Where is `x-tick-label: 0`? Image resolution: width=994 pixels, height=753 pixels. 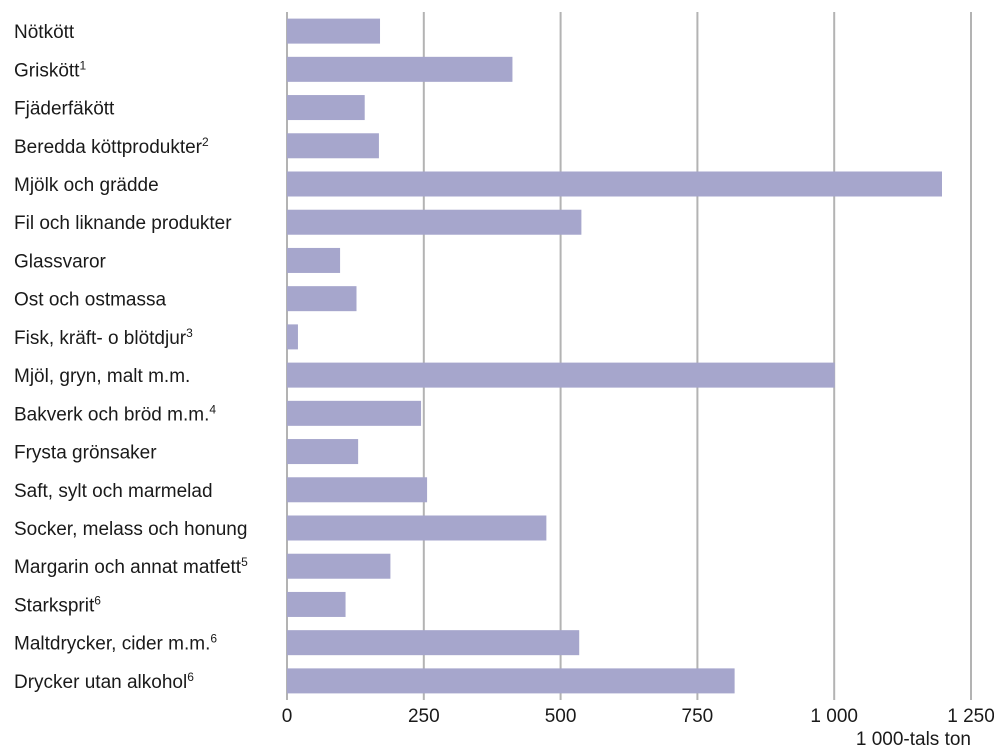
x-tick-label: 0 is located at coordinates (287, 716).